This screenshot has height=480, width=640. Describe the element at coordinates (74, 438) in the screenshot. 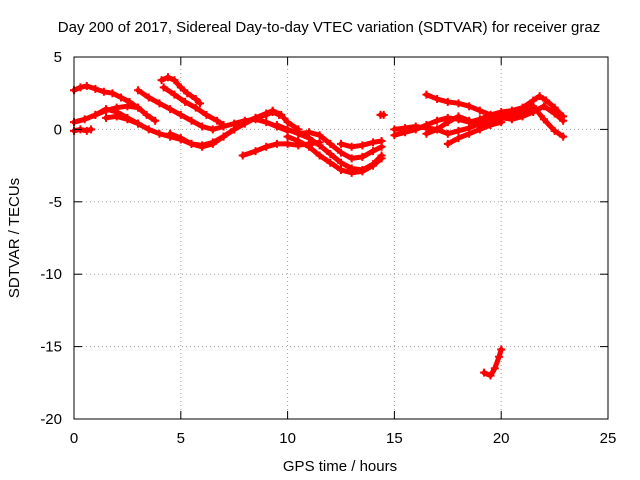

I see `x-tick-label: 0` at that location.